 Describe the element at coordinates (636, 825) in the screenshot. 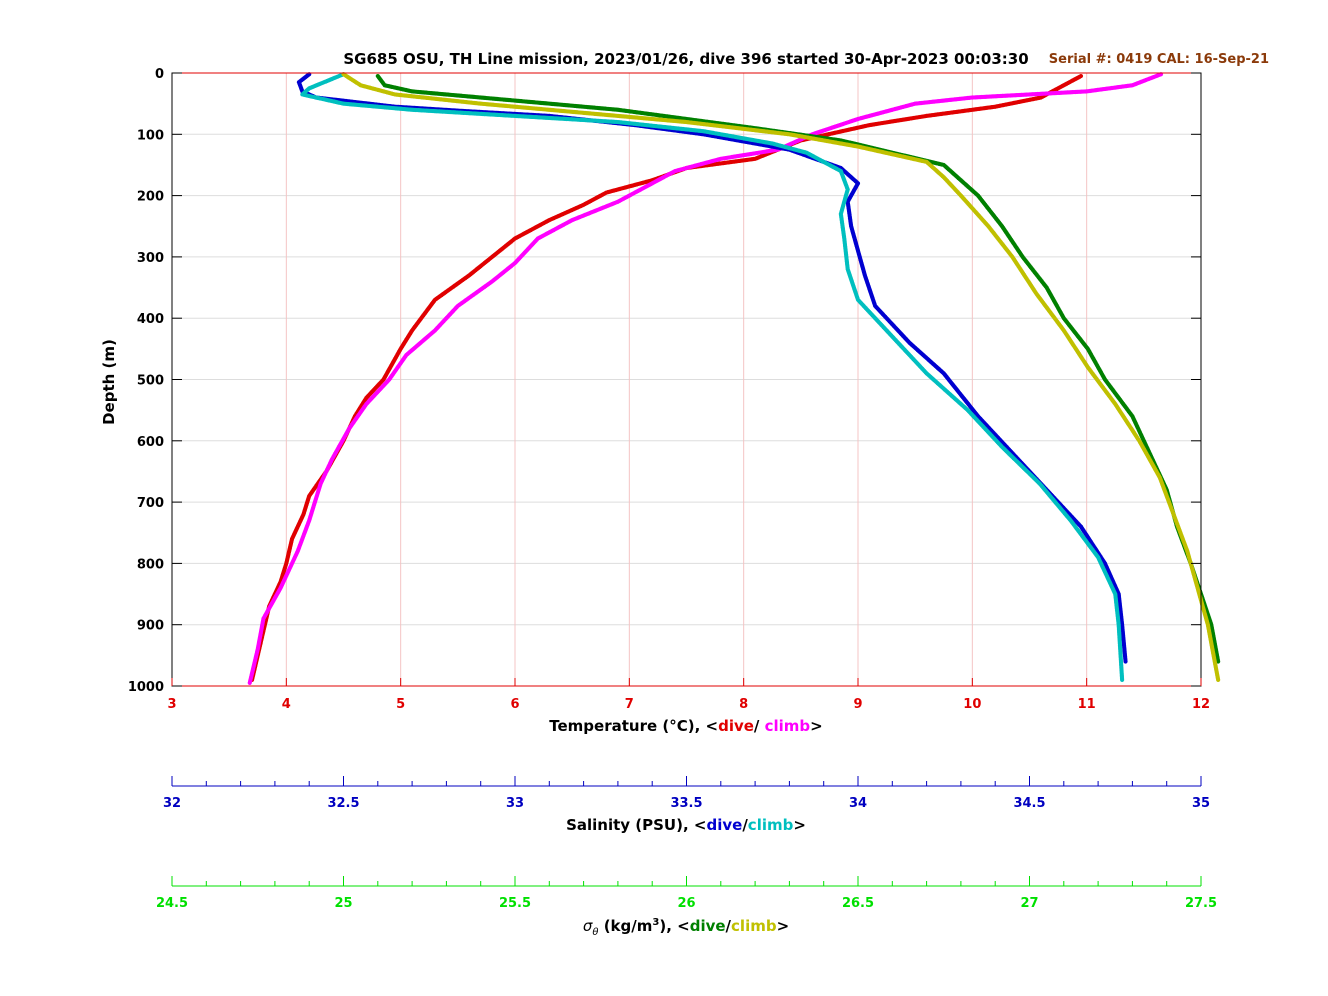

I see `salinity-label-prefix: Salinity (PSU), <` at that location.